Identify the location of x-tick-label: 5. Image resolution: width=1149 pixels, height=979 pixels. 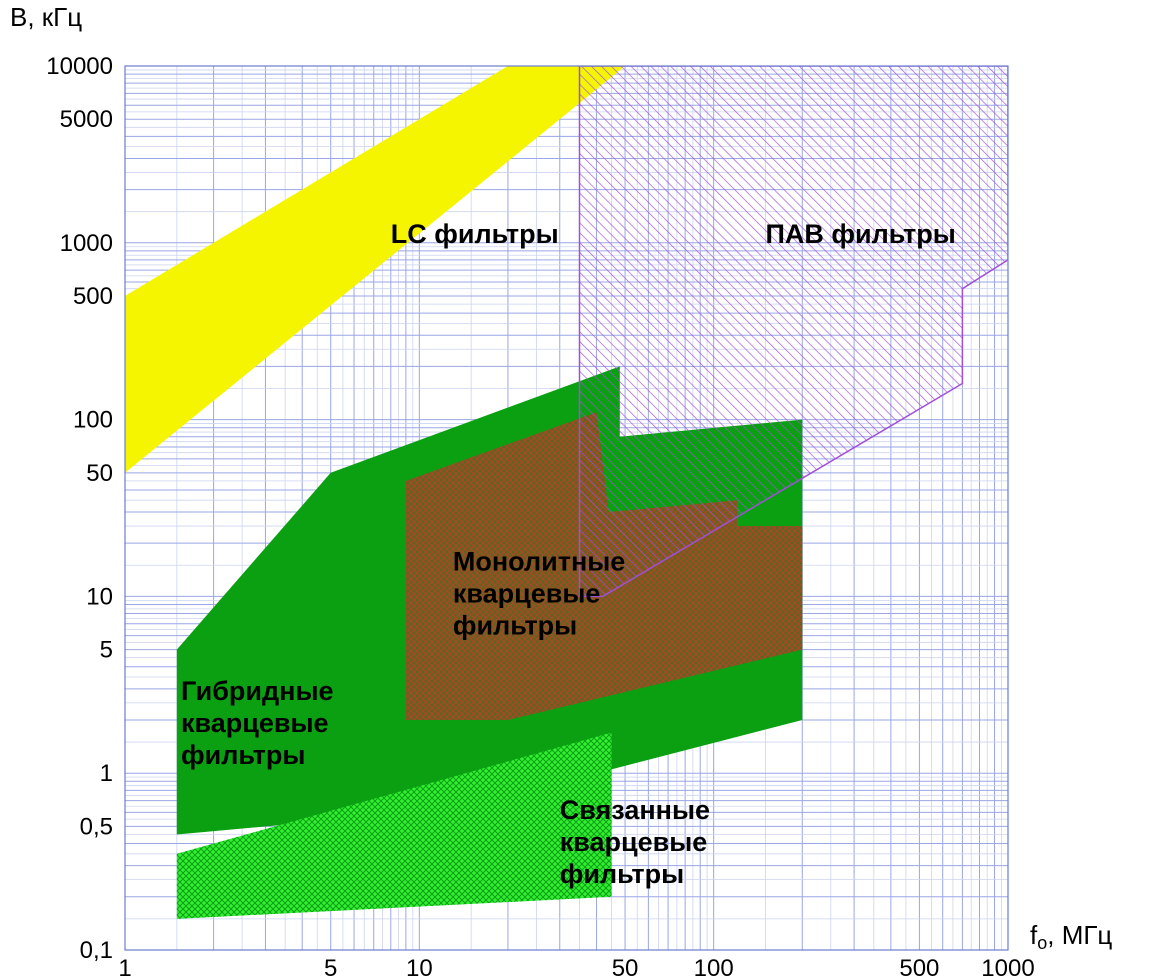
(330, 967).